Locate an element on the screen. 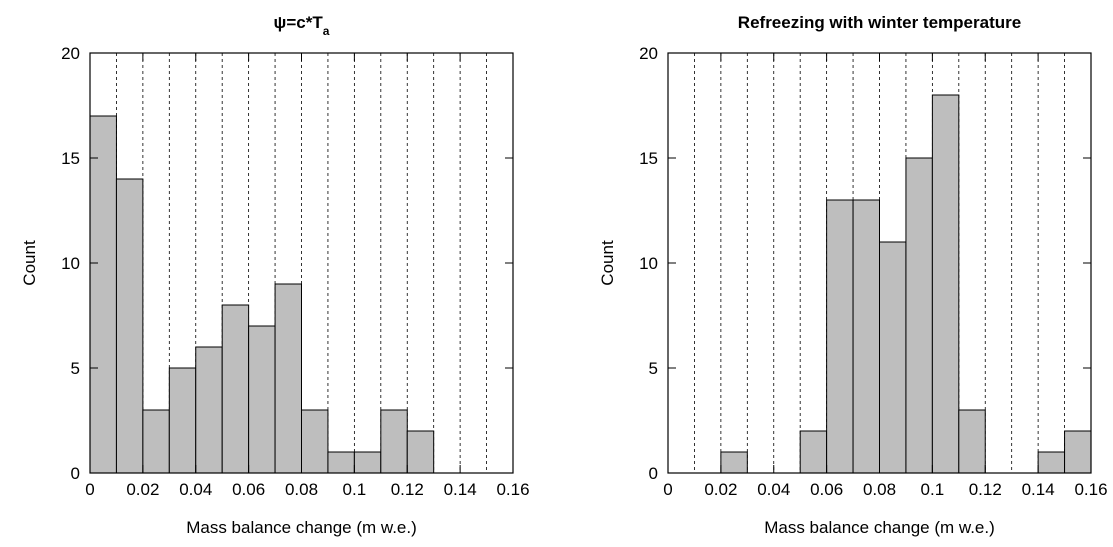 The width and height of the screenshot is (1113, 547). chart-title: Refreezing with winter temperature is located at coordinates (879, 22).